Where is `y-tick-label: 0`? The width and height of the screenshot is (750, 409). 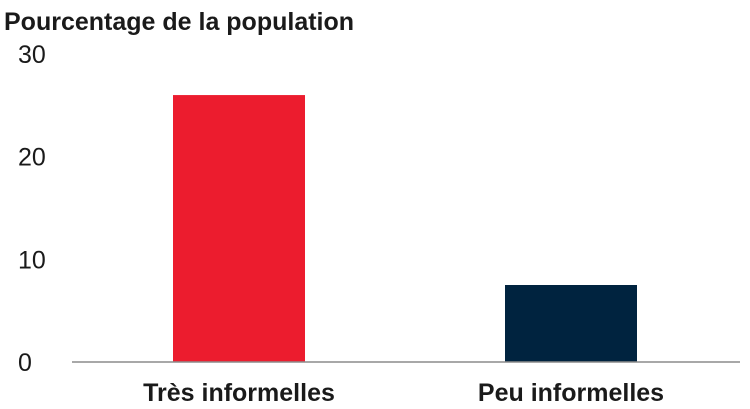 y-tick-label: 0 is located at coordinates (25, 363).